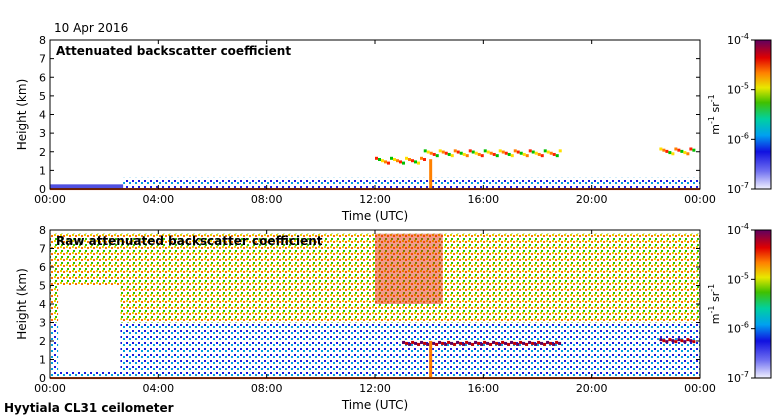 This screenshot has height=420, width=780. What do you see at coordinates (42, 323) in the screenshot?
I see `y-tick-label: 3` at bounding box center [42, 323].